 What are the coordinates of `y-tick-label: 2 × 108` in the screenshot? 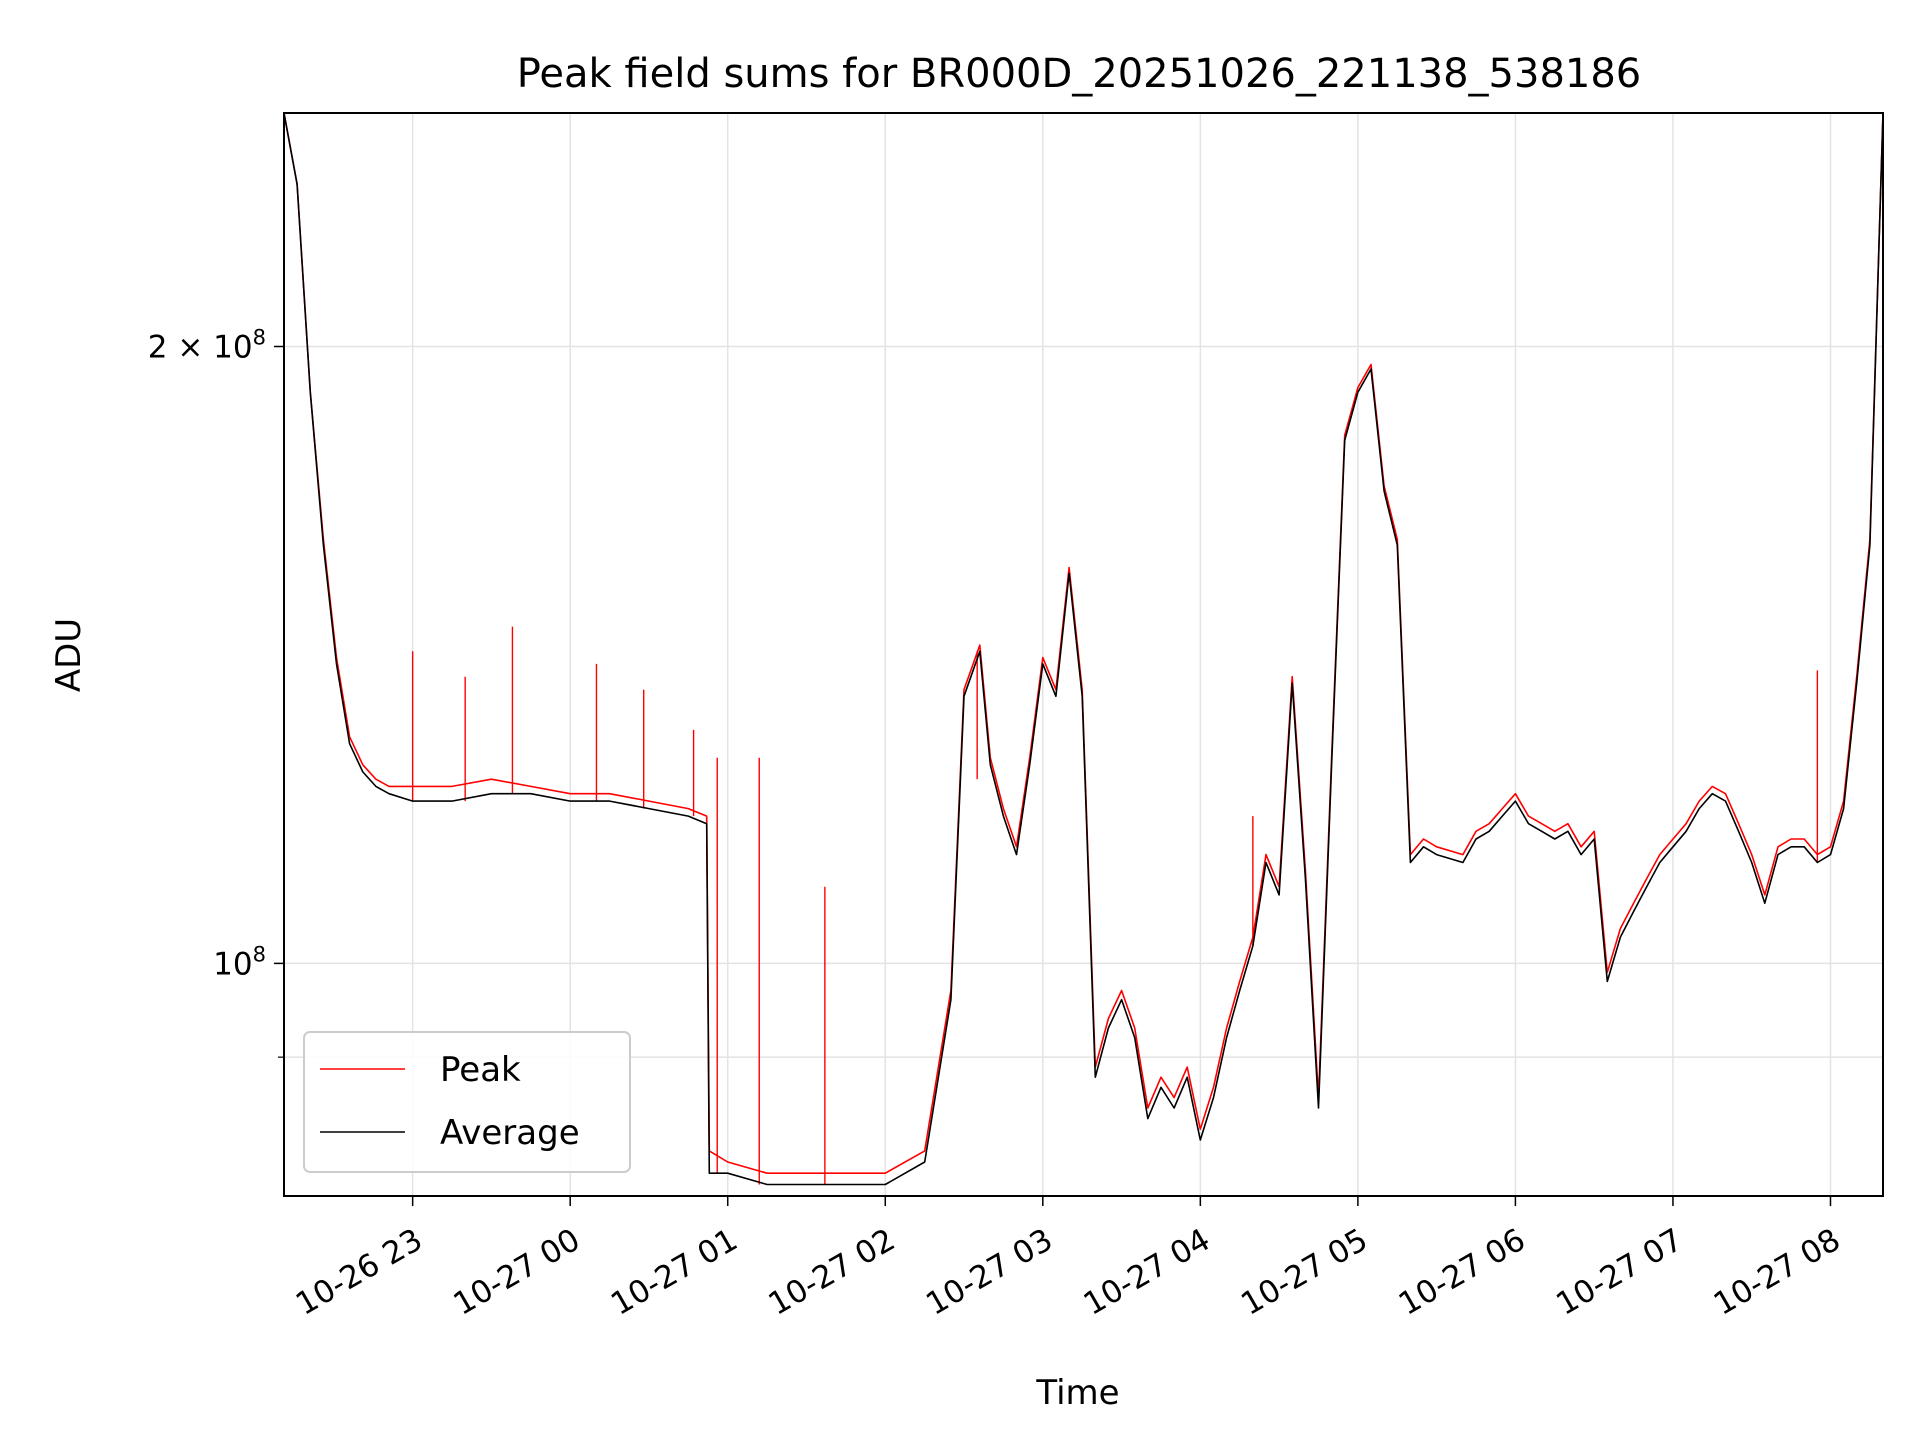 It's located at (207, 345).